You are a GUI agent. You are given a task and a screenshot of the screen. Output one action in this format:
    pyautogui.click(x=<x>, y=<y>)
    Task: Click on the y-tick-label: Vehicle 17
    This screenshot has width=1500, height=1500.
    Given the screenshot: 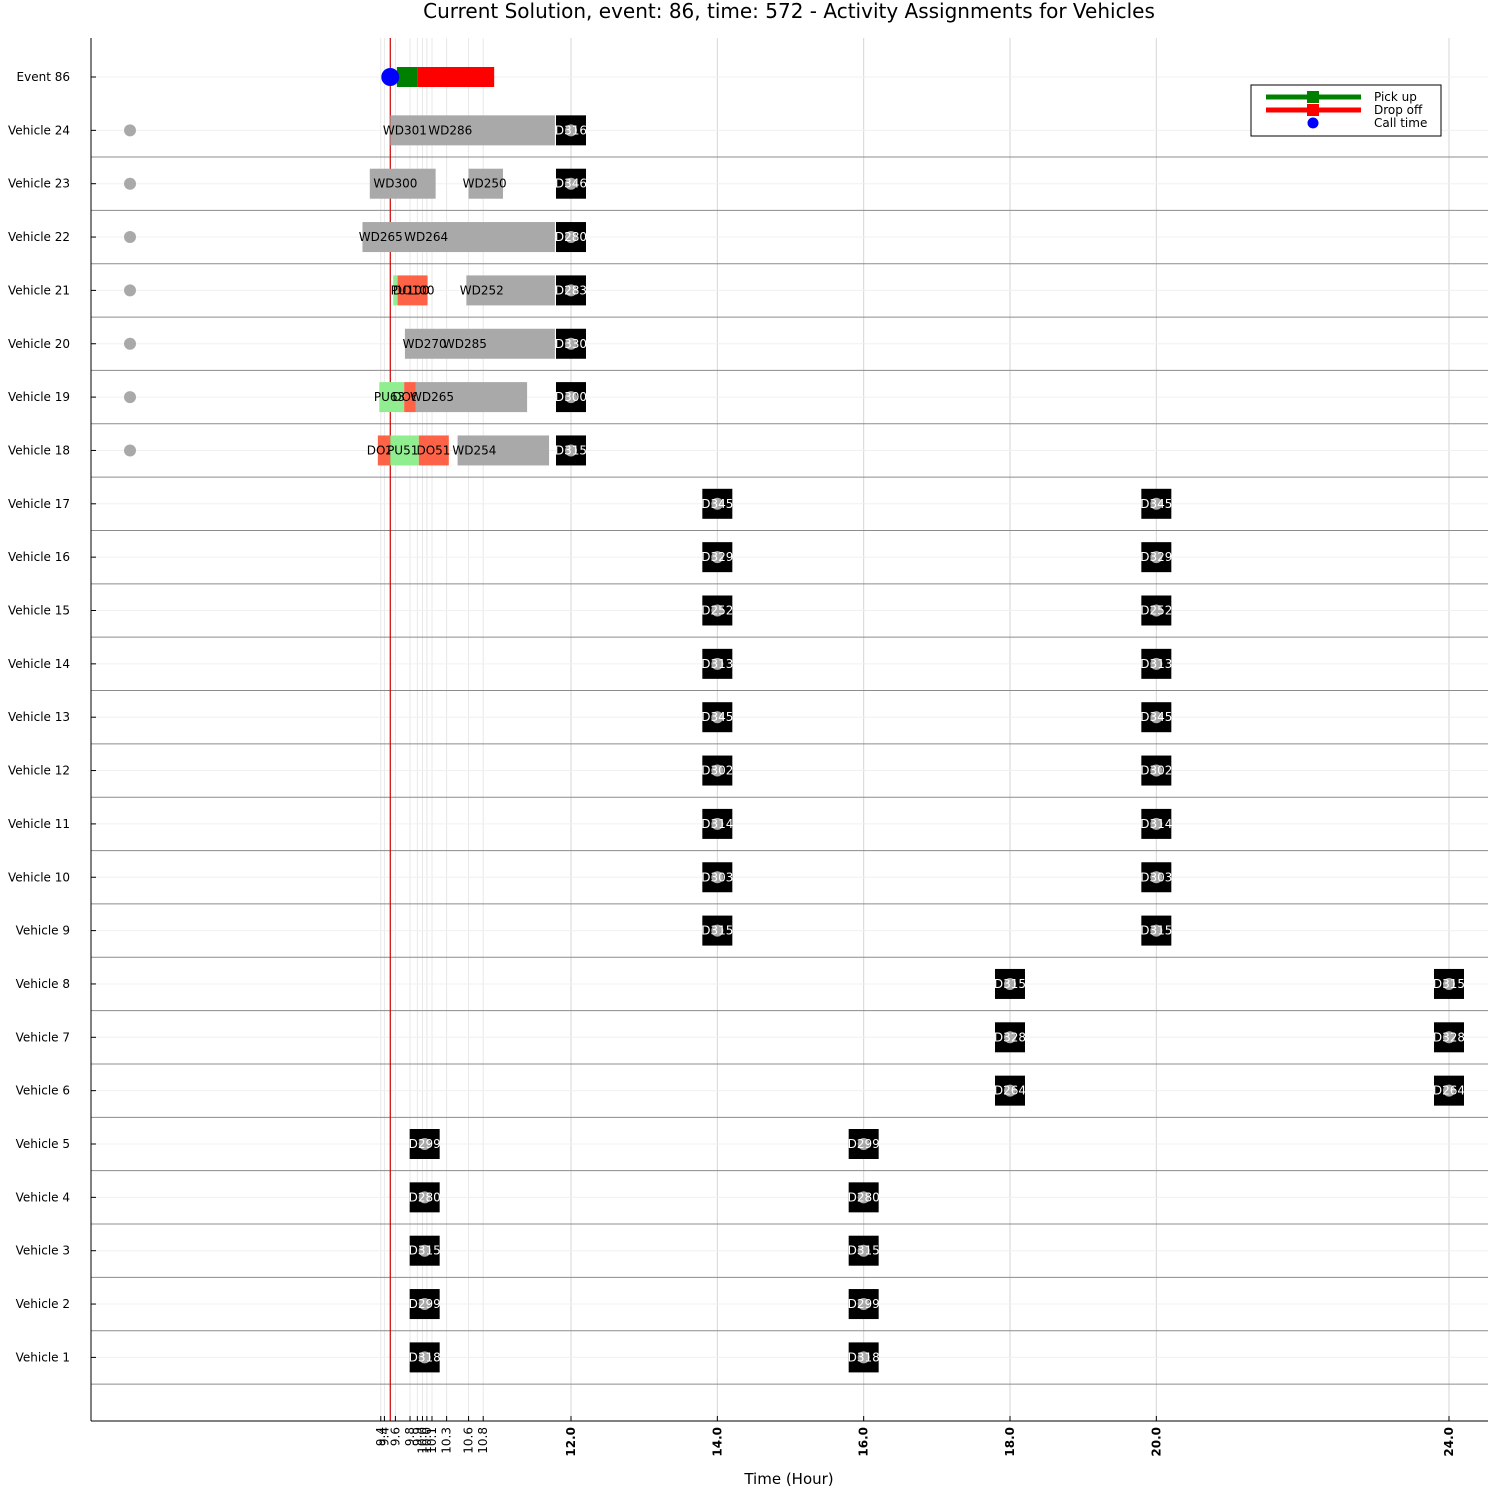 What is the action you would take?
    pyautogui.click(x=39, y=504)
    